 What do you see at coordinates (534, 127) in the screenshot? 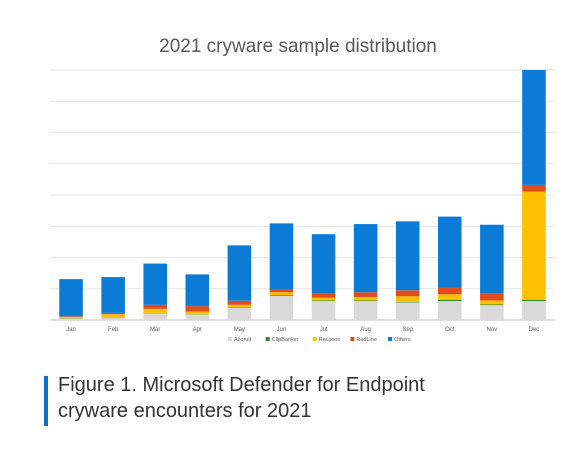
I see `bar-others-dec` at bounding box center [534, 127].